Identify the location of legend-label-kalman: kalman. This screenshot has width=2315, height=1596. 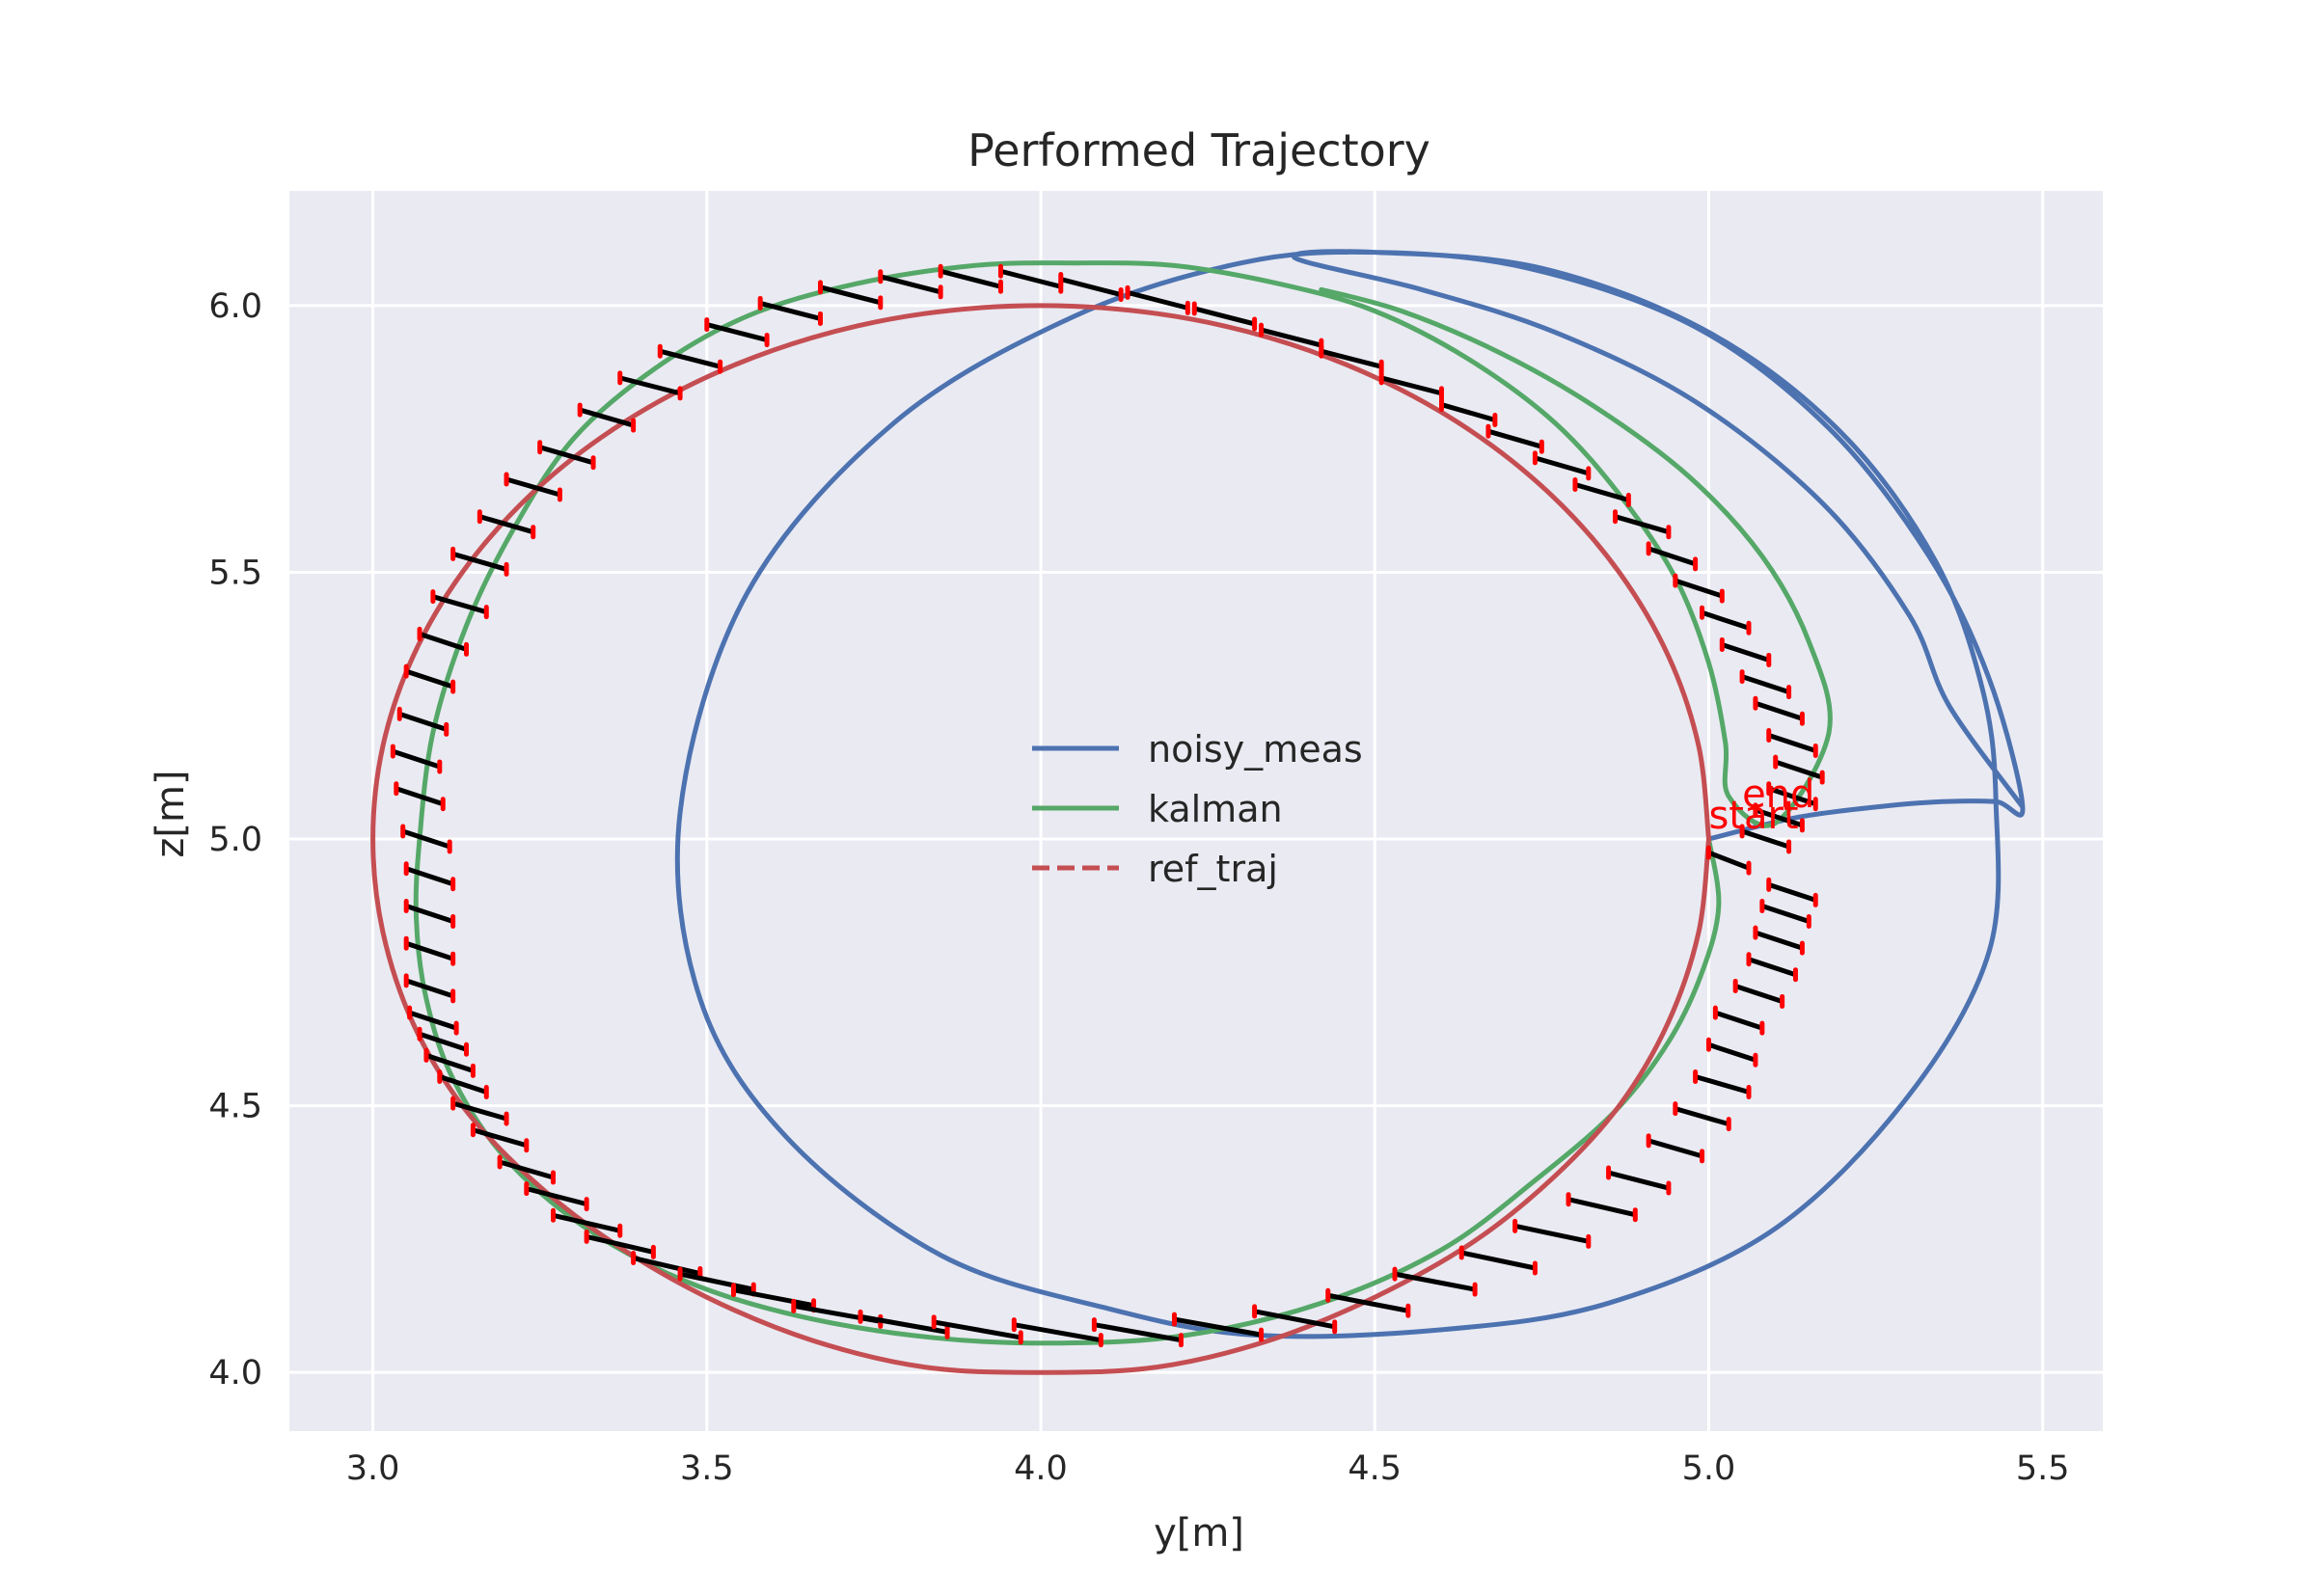
(1216, 809).